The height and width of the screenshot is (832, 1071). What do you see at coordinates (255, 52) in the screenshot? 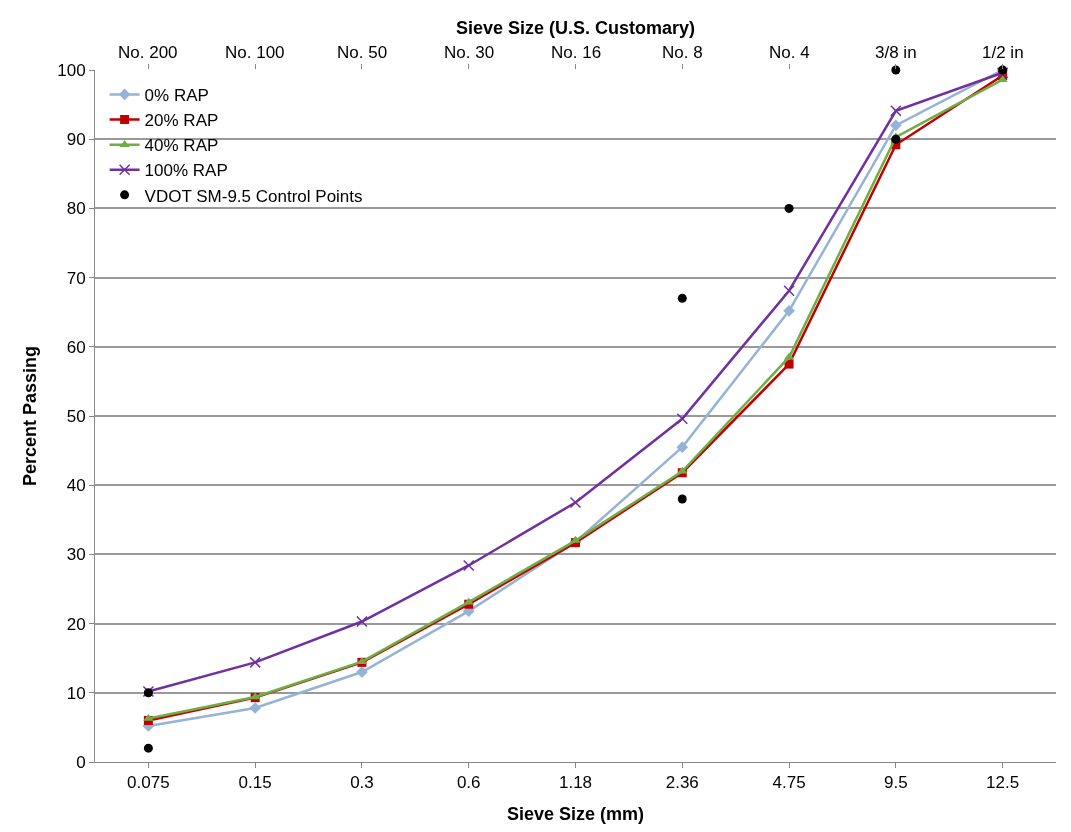
I see `text: No. 100` at bounding box center [255, 52].